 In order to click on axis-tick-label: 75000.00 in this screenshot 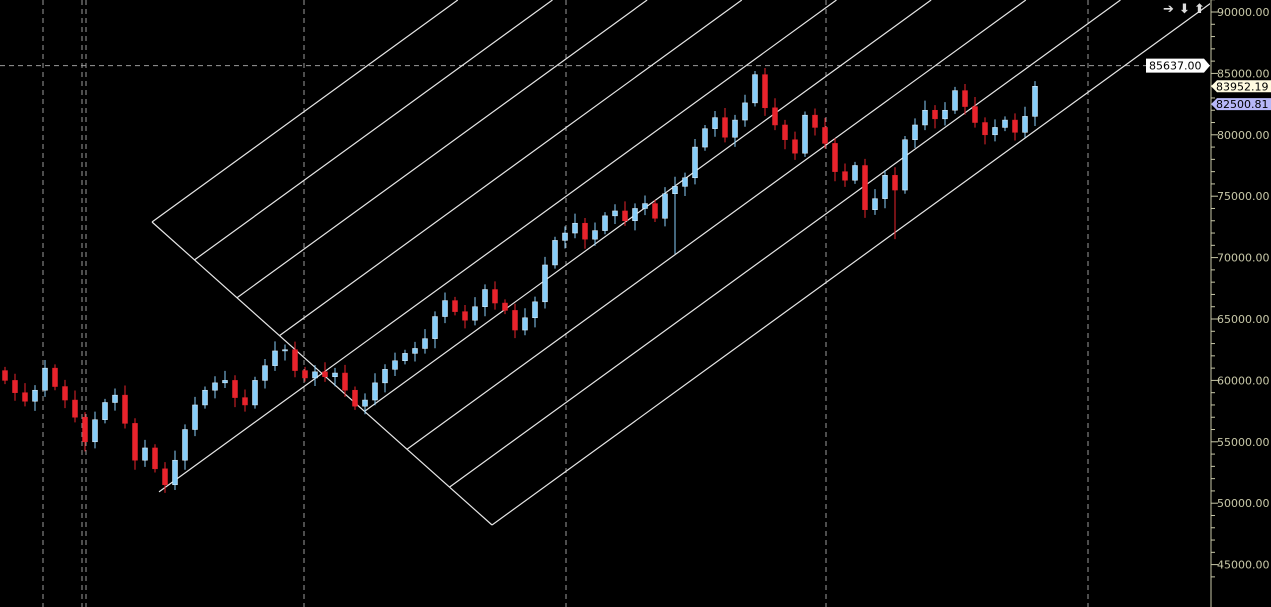, I will do `click(1243, 196)`.